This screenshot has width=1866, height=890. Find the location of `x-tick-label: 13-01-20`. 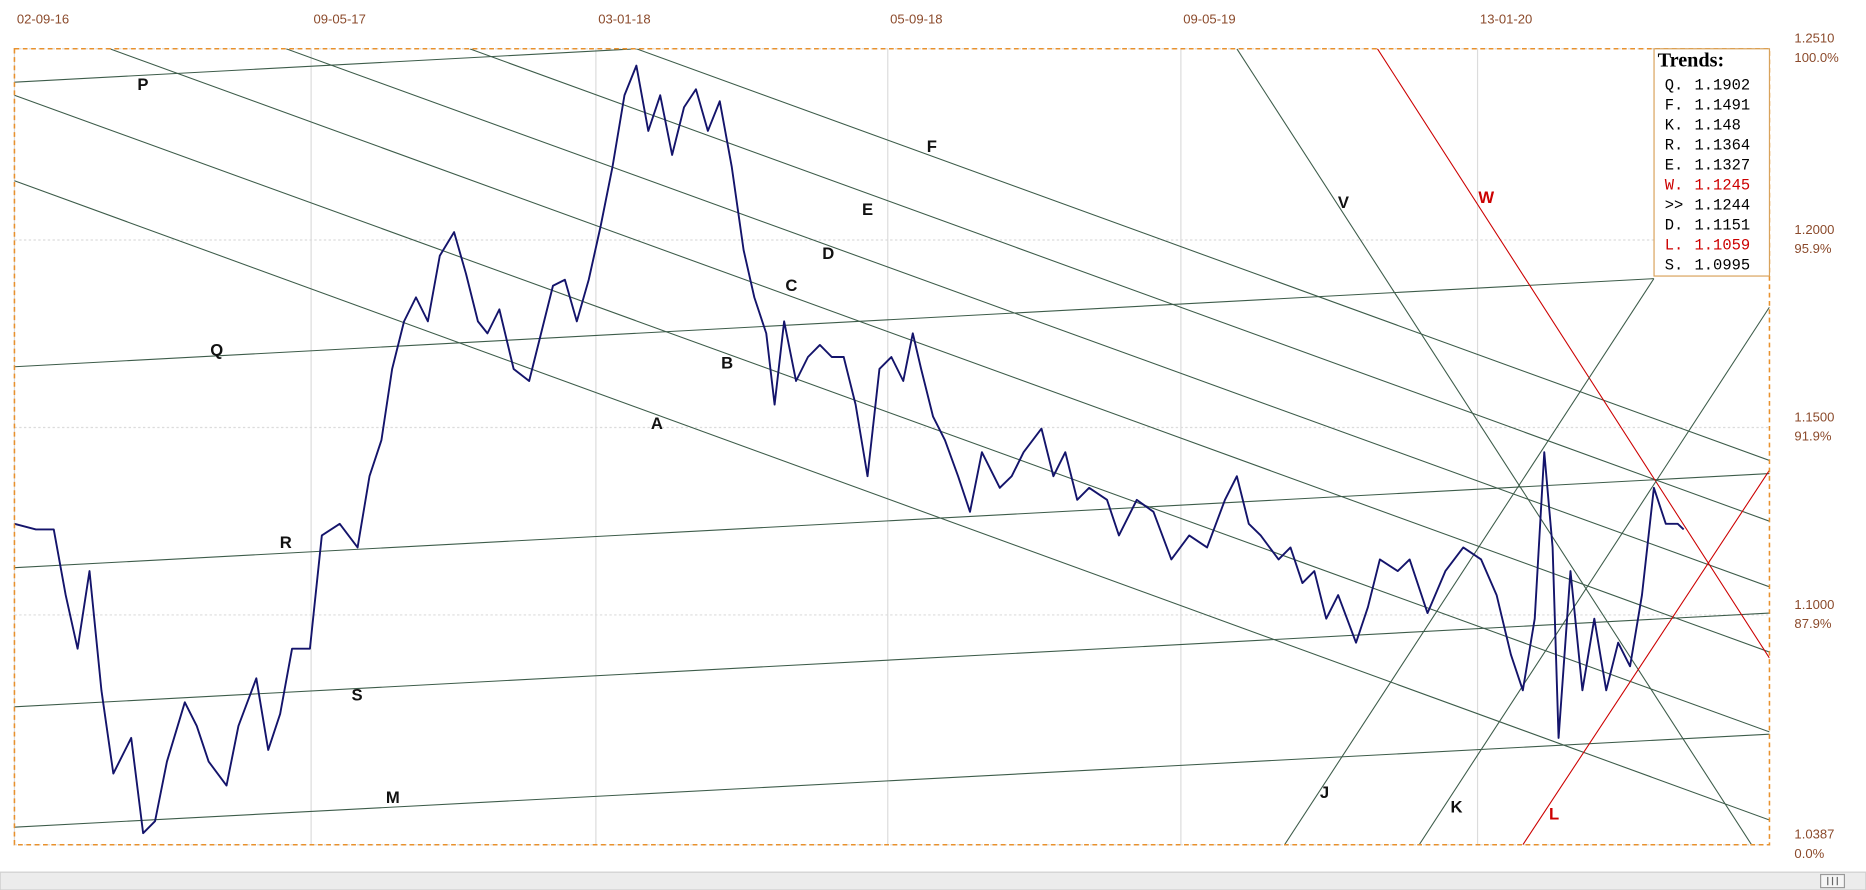

x-tick-label: 13-01-20 is located at coordinates (1506, 19).